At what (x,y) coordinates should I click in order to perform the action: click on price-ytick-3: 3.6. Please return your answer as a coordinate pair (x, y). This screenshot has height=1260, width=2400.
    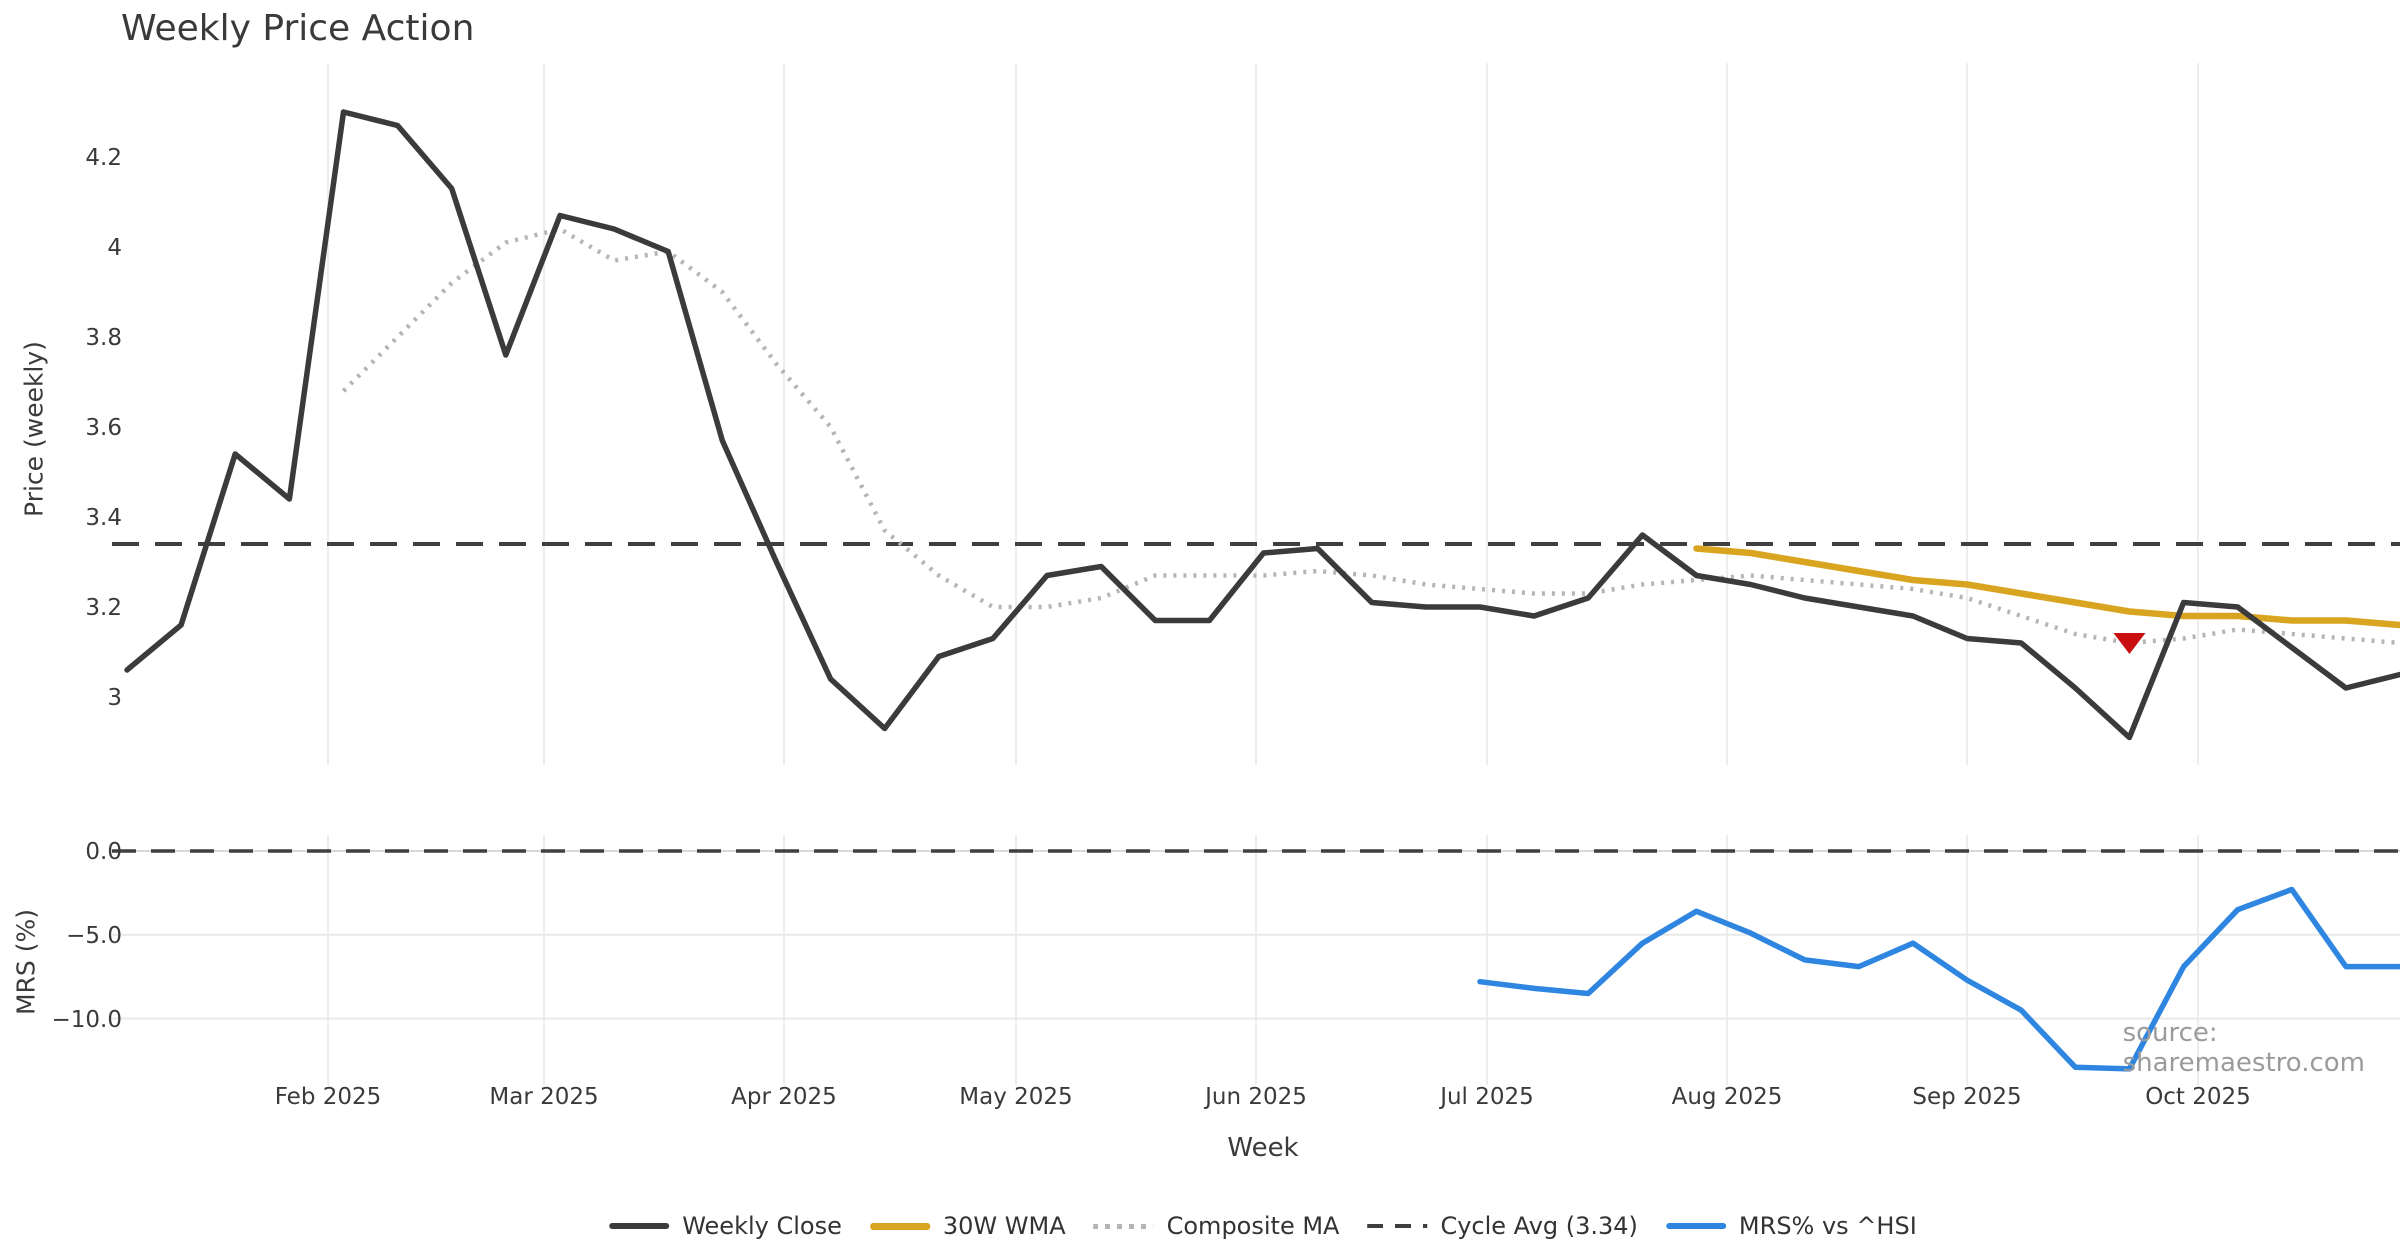
    Looking at the image, I should click on (103, 428).